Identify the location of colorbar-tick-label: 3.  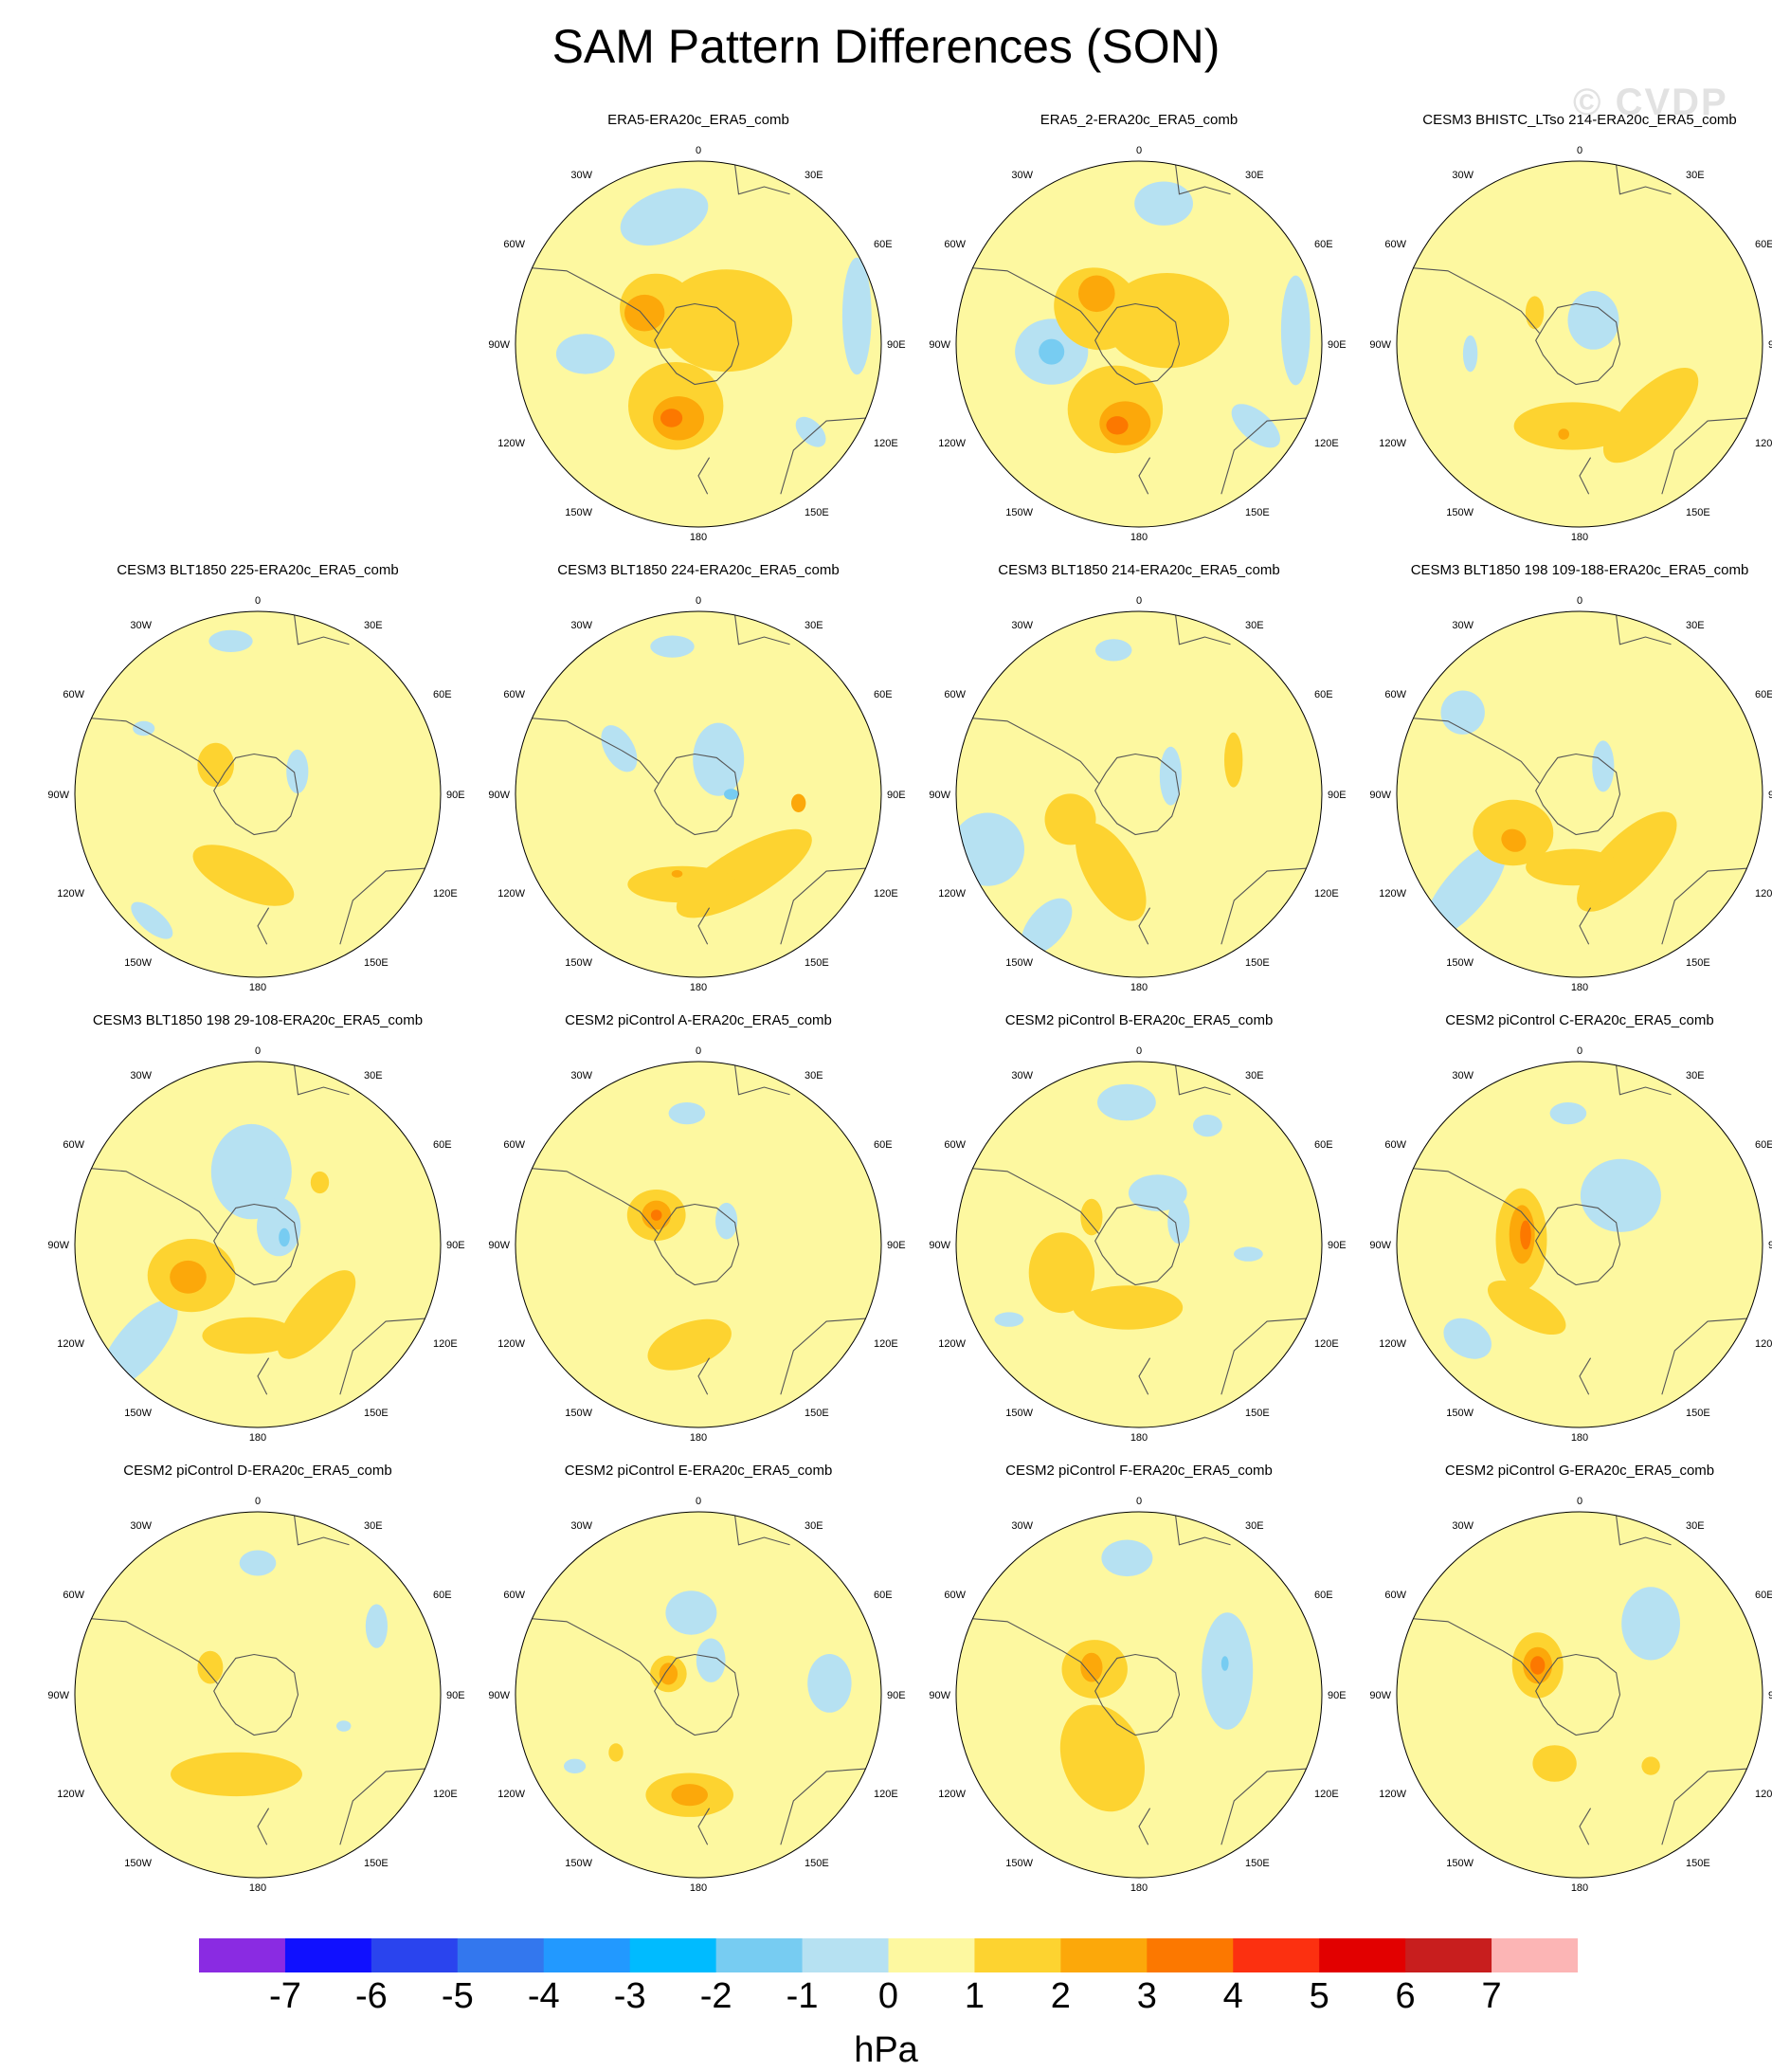
(1146, 1996).